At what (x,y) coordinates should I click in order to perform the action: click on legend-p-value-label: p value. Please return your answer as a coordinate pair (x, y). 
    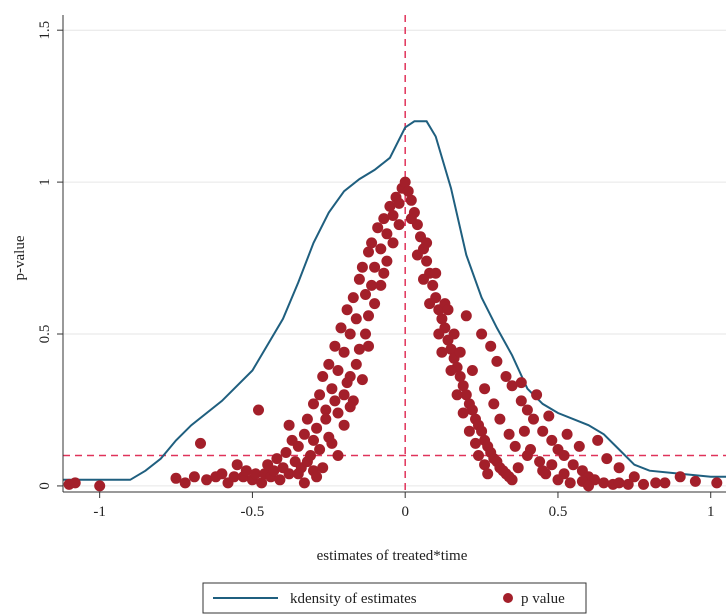
    Looking at the image, I should click on (543, 599).